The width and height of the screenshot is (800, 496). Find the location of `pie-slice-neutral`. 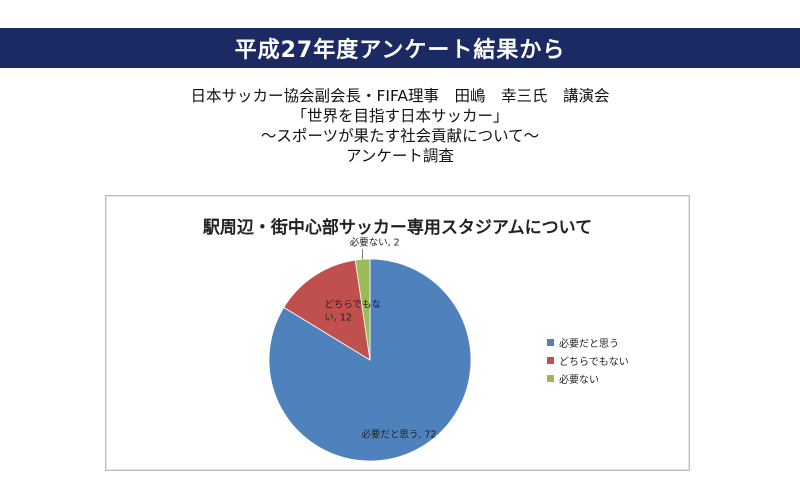

pie-slice-neutral is located at coordinates (327, 310).